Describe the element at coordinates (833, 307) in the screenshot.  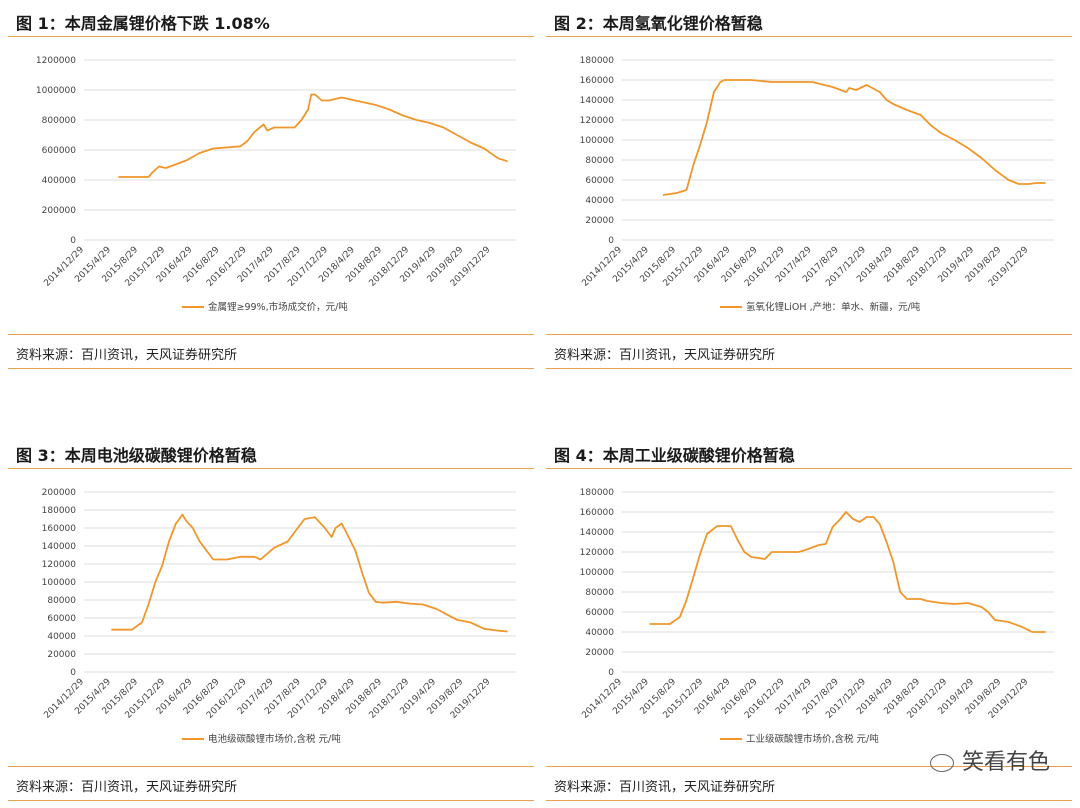
I see `legend-label: 氢氧化锂LiOH ,产地：单水、新疆，元/吨` at that location.